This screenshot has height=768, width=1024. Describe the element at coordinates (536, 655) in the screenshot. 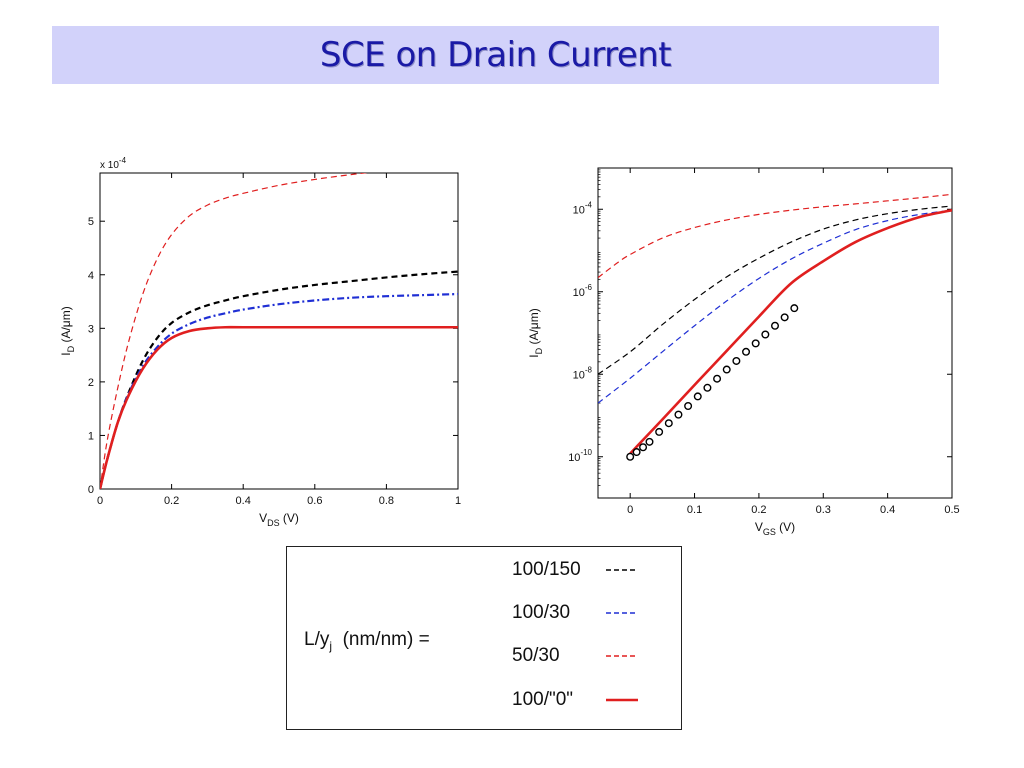

I see `legend-entry-label: 50/30` at that location.